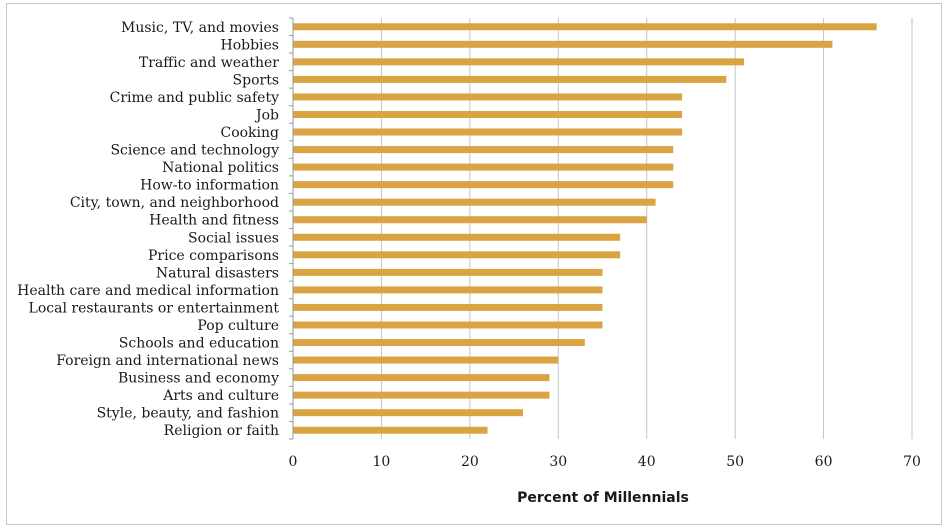 Image resolution: width=950 pixels, height=531 pixels. Describe the element at coordinates (214, 221) in the screenshot. I see `category-label: Health and fitness` at that location.